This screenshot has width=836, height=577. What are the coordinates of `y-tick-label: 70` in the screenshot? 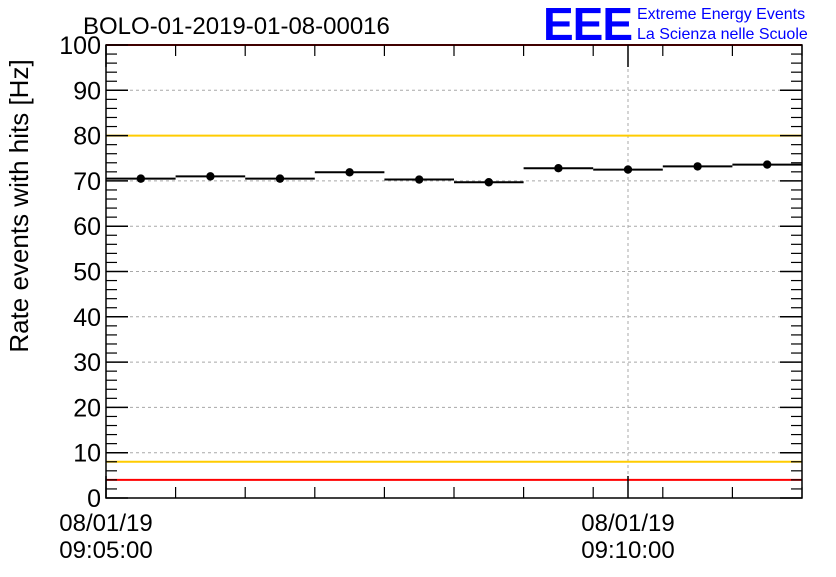 It's located at (87, 182).